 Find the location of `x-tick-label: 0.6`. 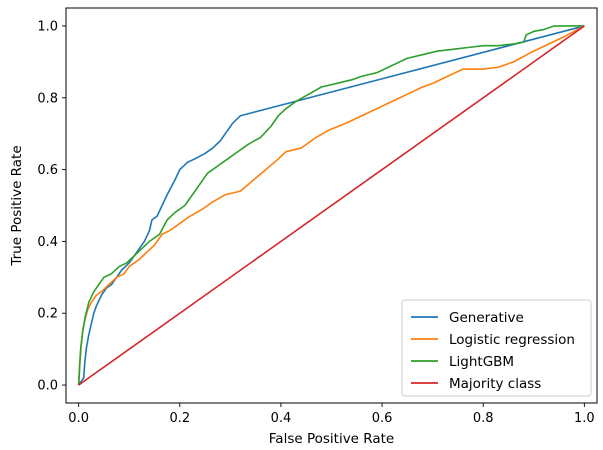

x-tick-label: 0.6 is located at coordinates (382, 418).